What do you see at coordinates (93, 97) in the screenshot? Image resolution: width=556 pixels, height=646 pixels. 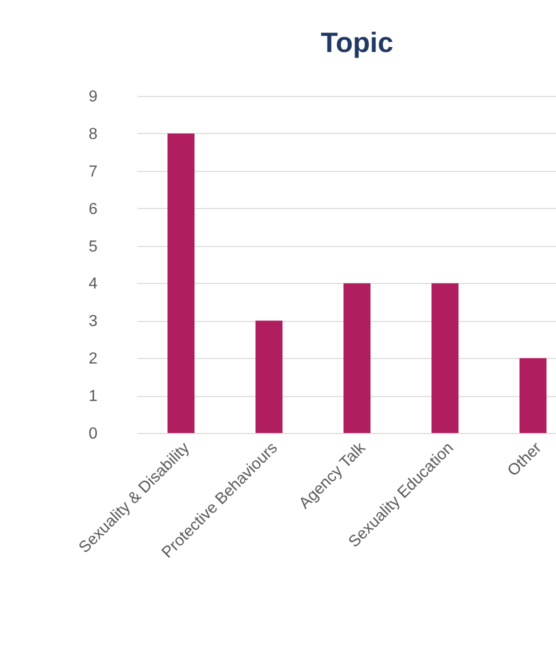 I see `y-tick-label: 9` at bounding box center [93, 97].